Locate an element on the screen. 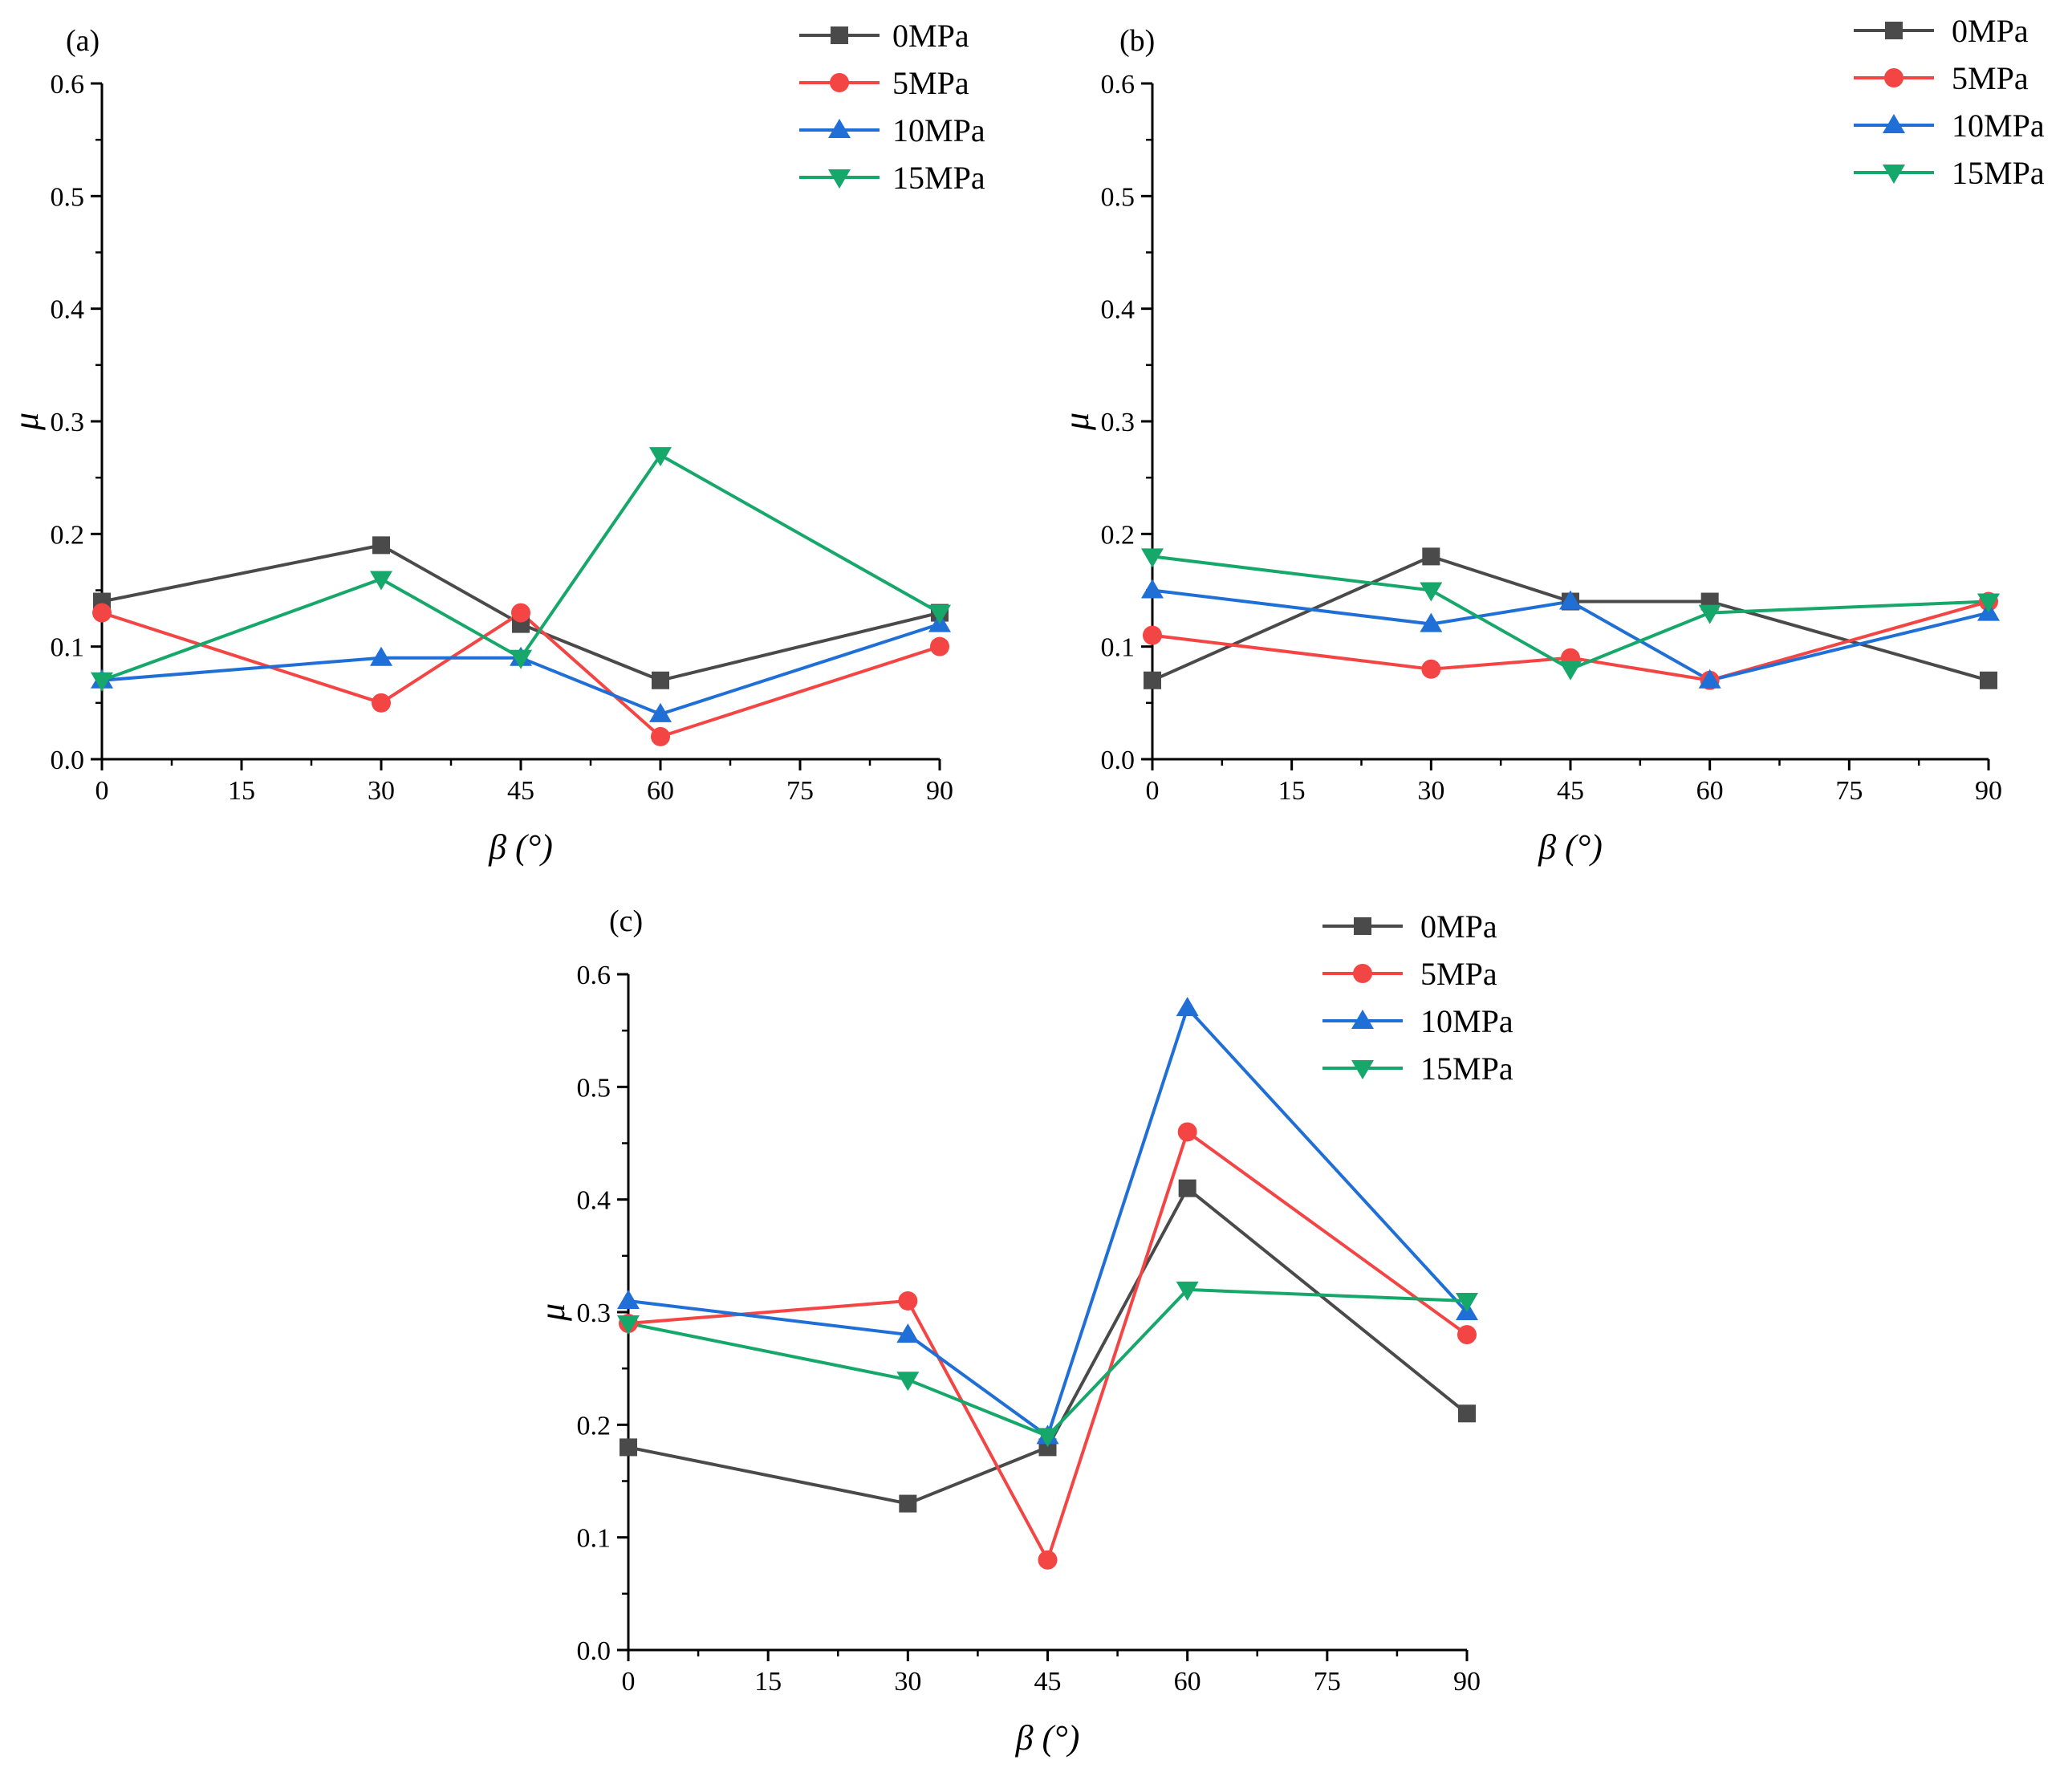  panel-label: (c) is located at coordinates (626, 921).